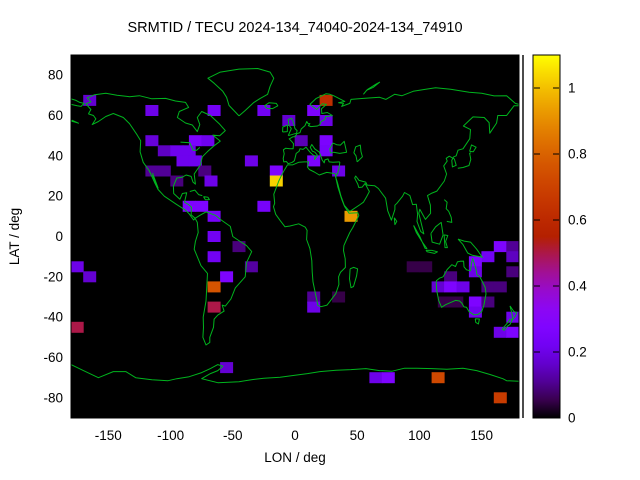  Describe the element at coordinates (108, 435) in the screenshot. I see `x-tick-label: -150` at that location.